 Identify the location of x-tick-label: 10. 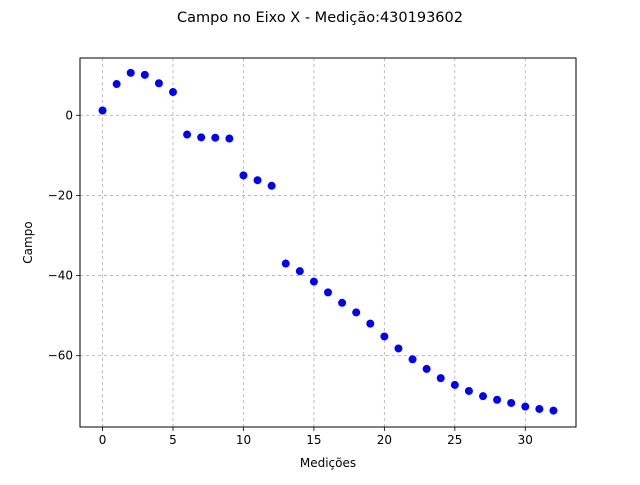
(243, 440).